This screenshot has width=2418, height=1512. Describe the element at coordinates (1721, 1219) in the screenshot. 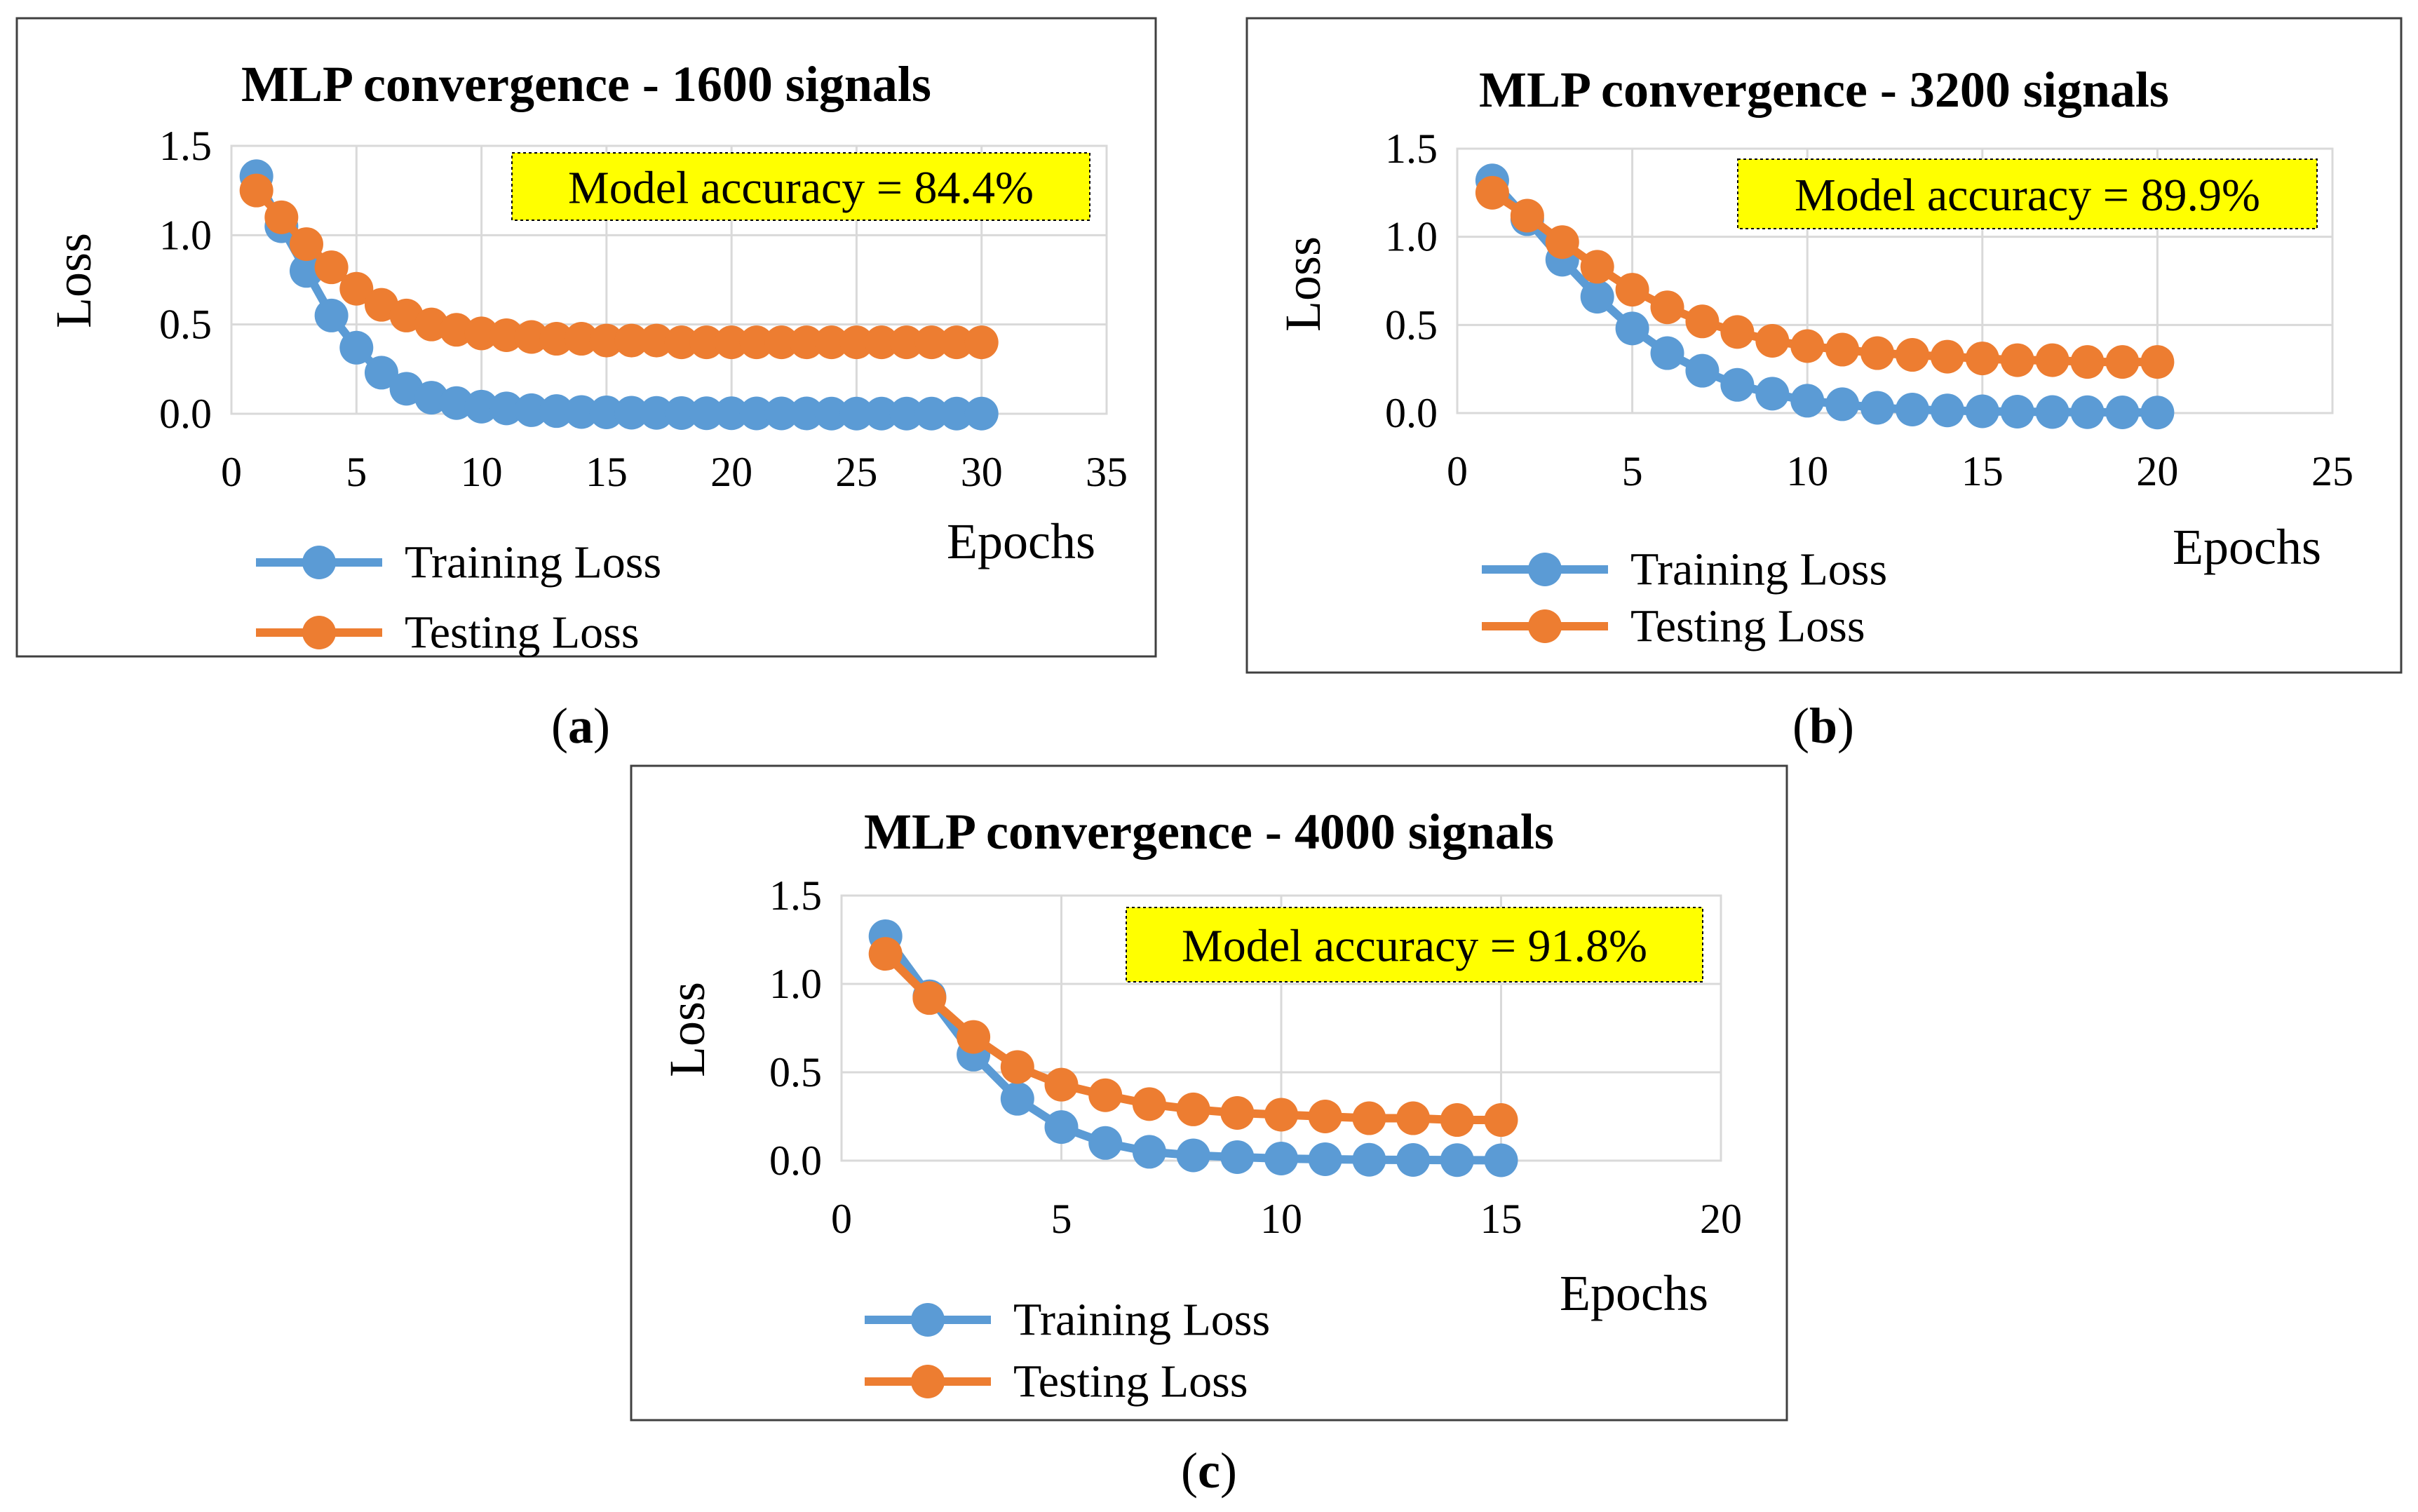

I see `x-tick-label: 20` at that location.